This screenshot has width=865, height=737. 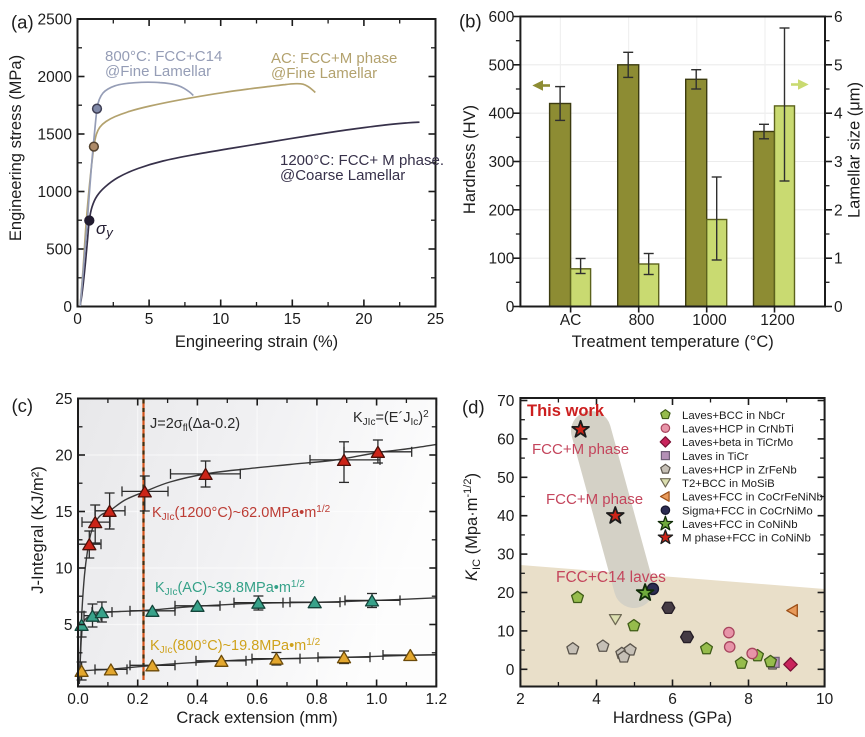 What do you see at coordinates (502, 162) in the screenshot?
I see `svg-text: 300` at bounding box center [502, 162].